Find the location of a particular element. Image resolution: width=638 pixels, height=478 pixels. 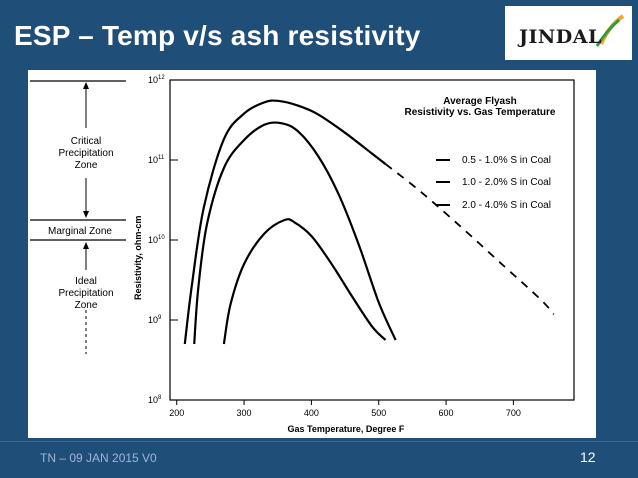

jindal-logo: JINDAL is located at coordinates (568, 33).